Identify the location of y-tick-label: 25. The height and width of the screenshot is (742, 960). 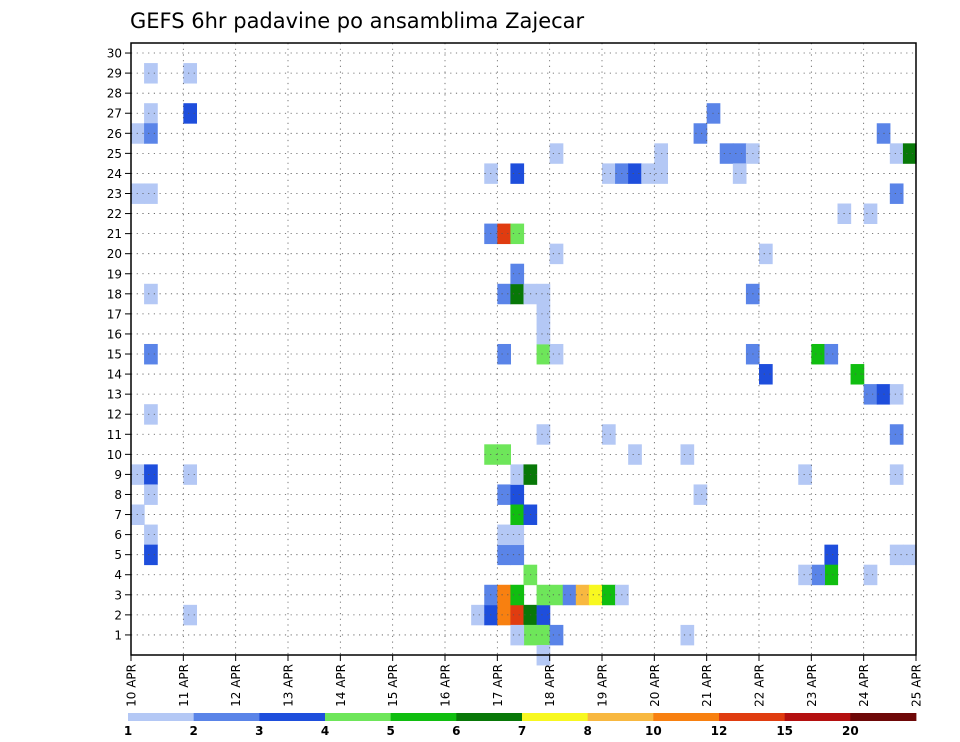
(114, 154).